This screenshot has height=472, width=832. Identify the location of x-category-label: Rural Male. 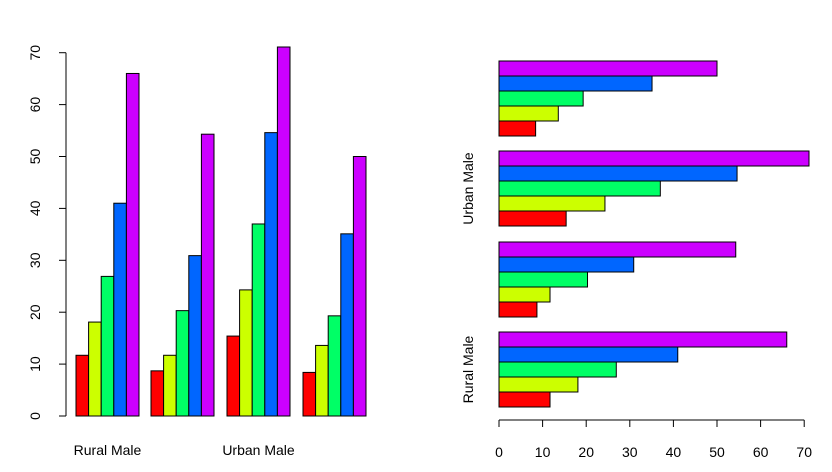
(108, 450).